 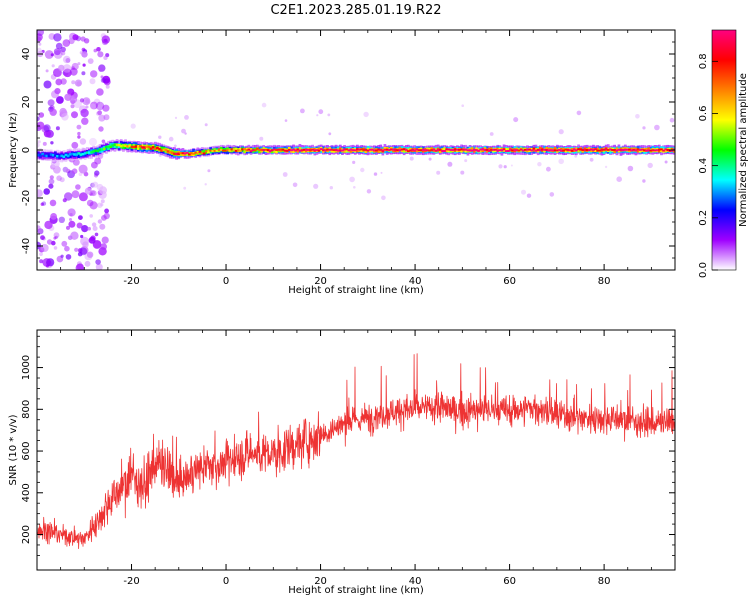 What do you see at coordinates (13, 150) in the screenshot?
I see `spectrogram-y-label: Frequency (Hz)` at bounding box center [13, 150].